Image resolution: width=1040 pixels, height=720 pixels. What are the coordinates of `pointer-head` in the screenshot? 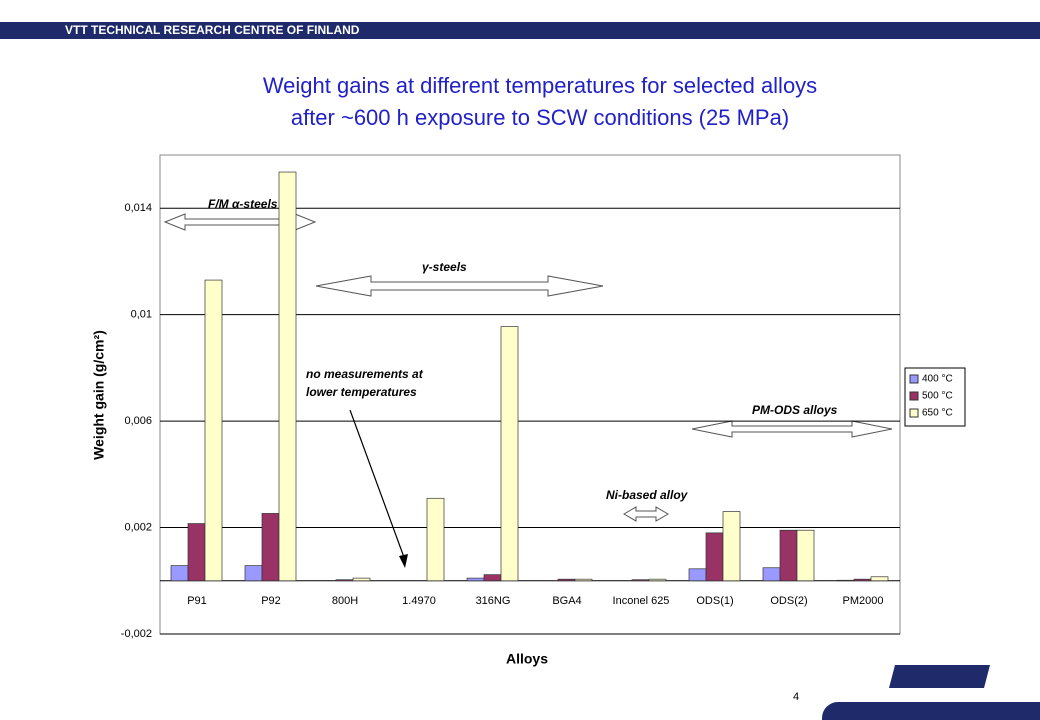 It's located at (403, 561).